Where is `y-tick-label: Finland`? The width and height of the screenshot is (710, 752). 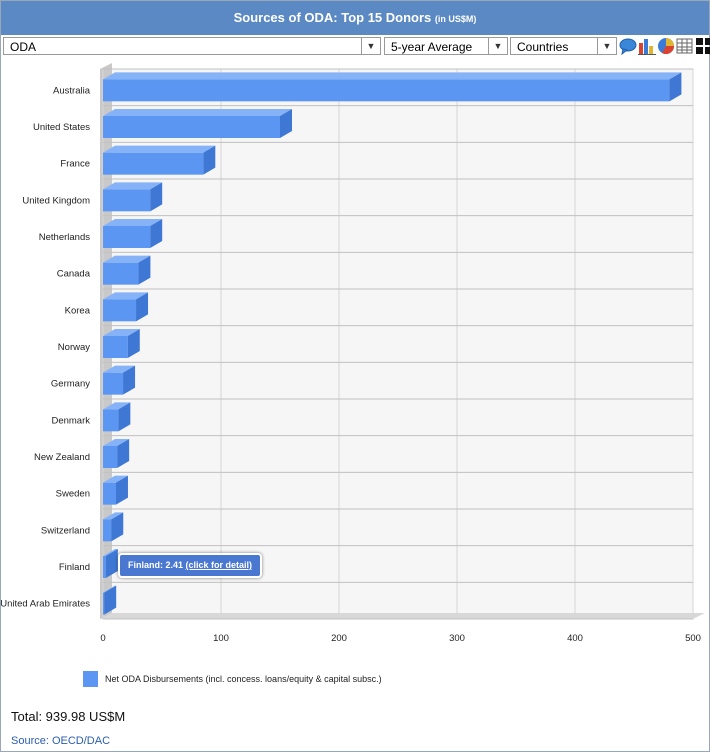 y-tick-label: Finland is located at coordinates (74, 567).